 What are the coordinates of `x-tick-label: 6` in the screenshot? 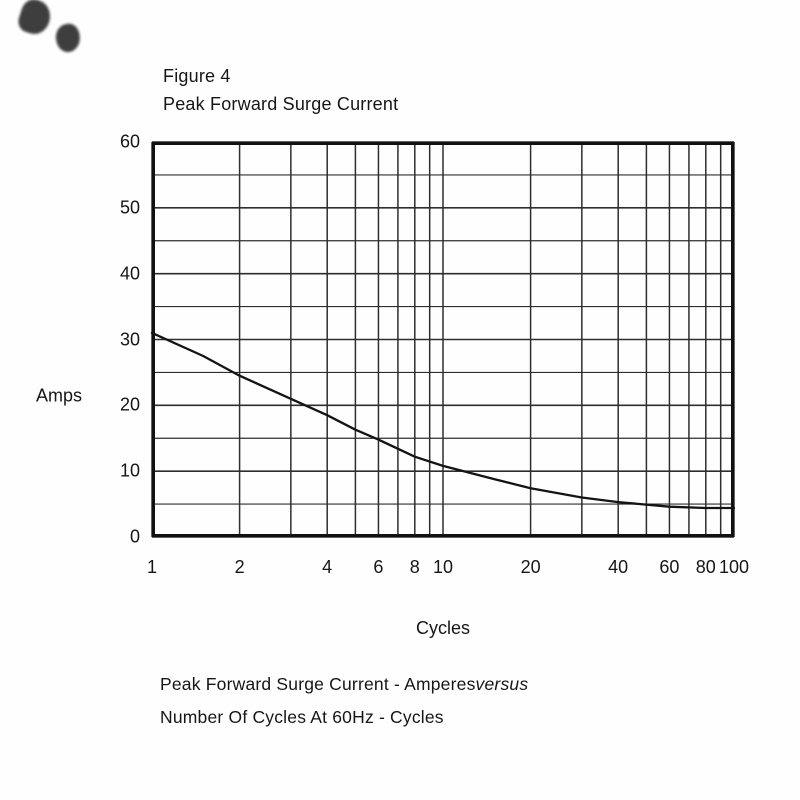 It's located at (378, 567).